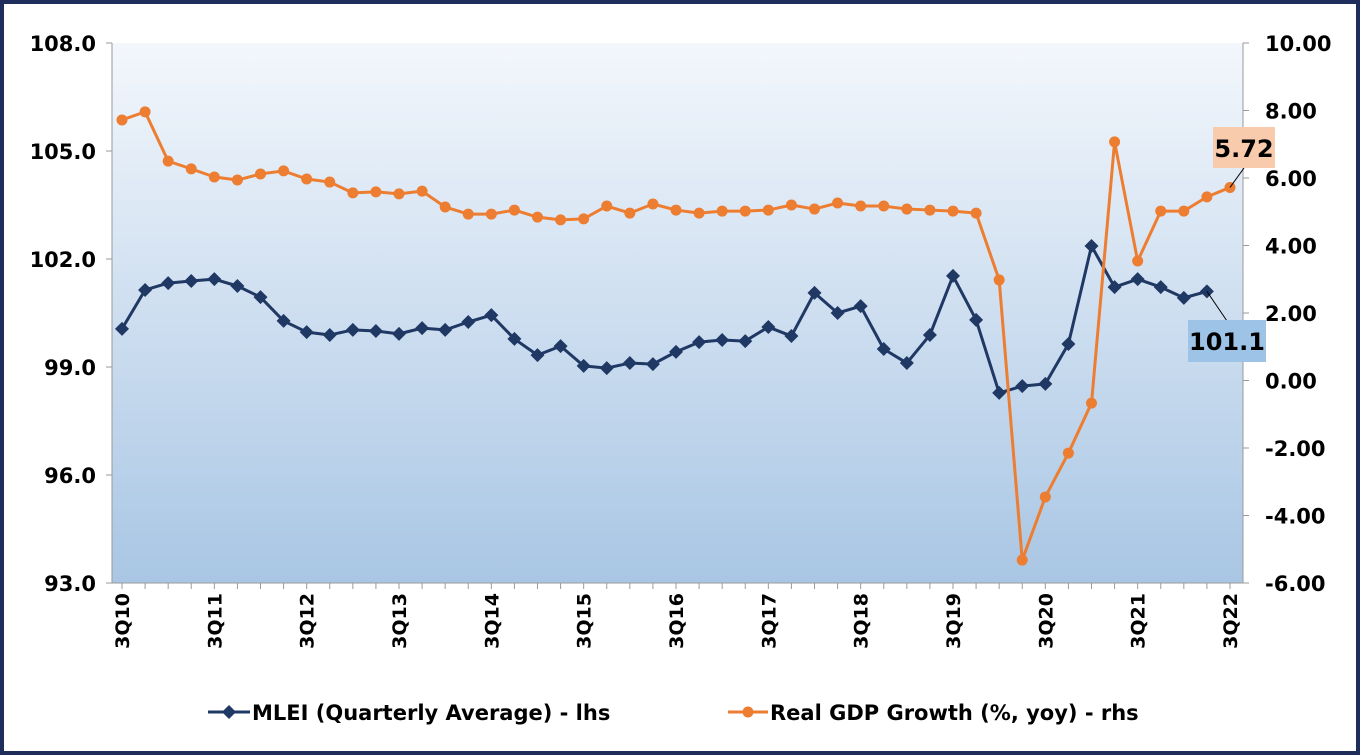 This screenshot has height=755, width=1360. I want to click on left-tick-label: 93.0, so click(70, 584).